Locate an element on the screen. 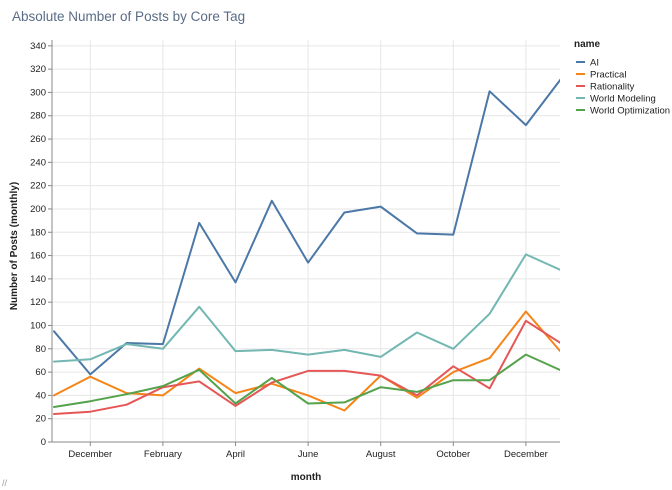 This screenshot has width=672, height=490. y-tick-label: 140 is located at coordinates (38, 279).